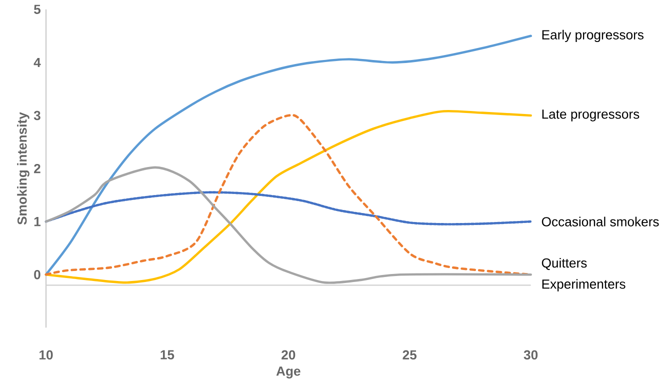 The height and width of the screenshot is (383, 663). Describe the element at coordinates (409, 355) in the screenshot. I see `x-tick-label: 25` at that location.